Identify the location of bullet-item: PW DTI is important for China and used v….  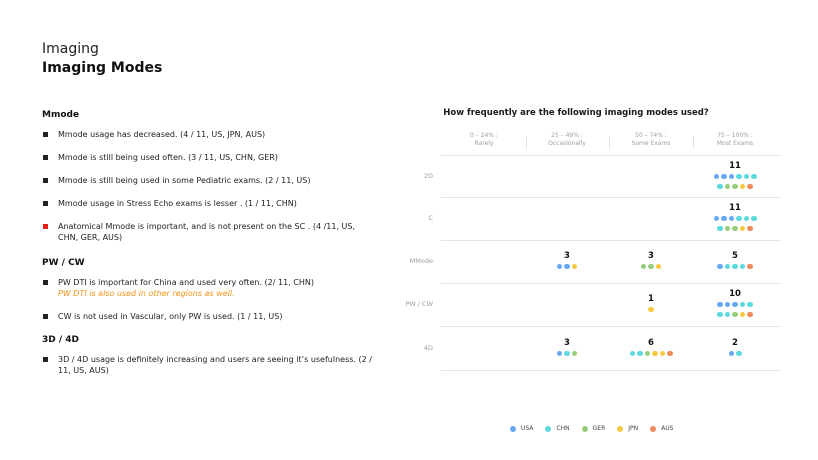
(207, 288).